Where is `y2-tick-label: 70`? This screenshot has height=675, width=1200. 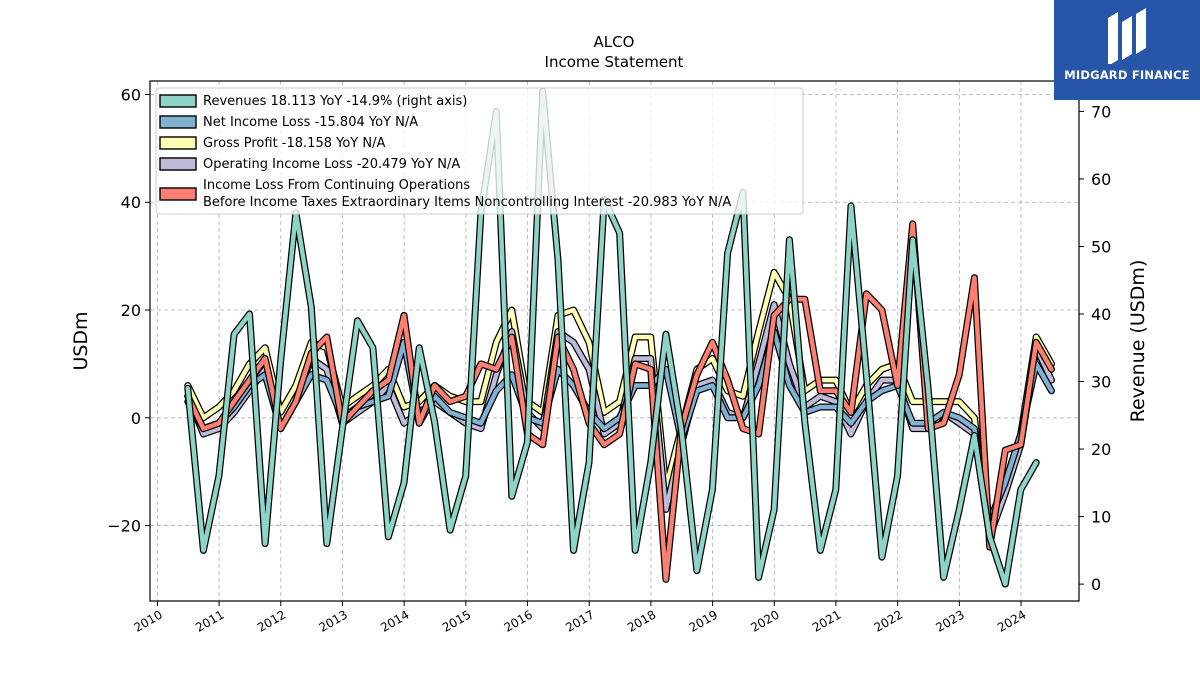
y2-tick-label: 70 is located at coordinates (1101, 111).